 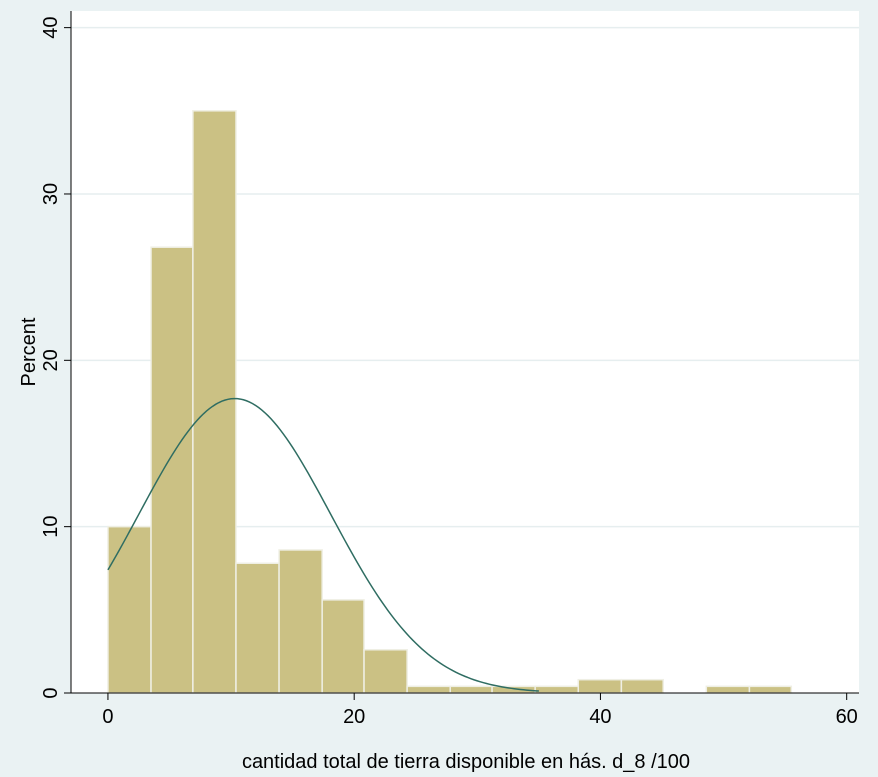 I want to click on x-tick-label: 60, so click(x=847, y=717).